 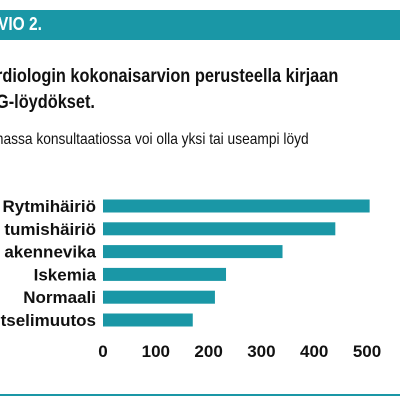 What do you see at coordinates (314, 351) in the screenshot?
I see `x-tick-label-400: 400` at bounding box center [314, 351].